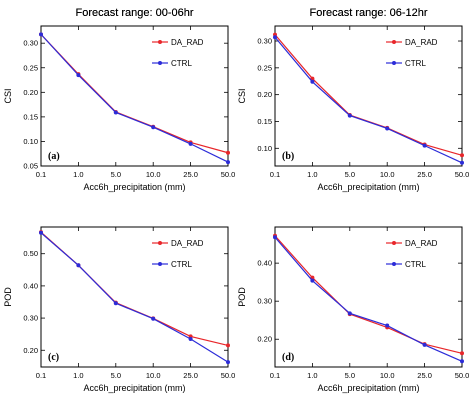  I want to click on y-axis-label: CSI, so click(242, 95).